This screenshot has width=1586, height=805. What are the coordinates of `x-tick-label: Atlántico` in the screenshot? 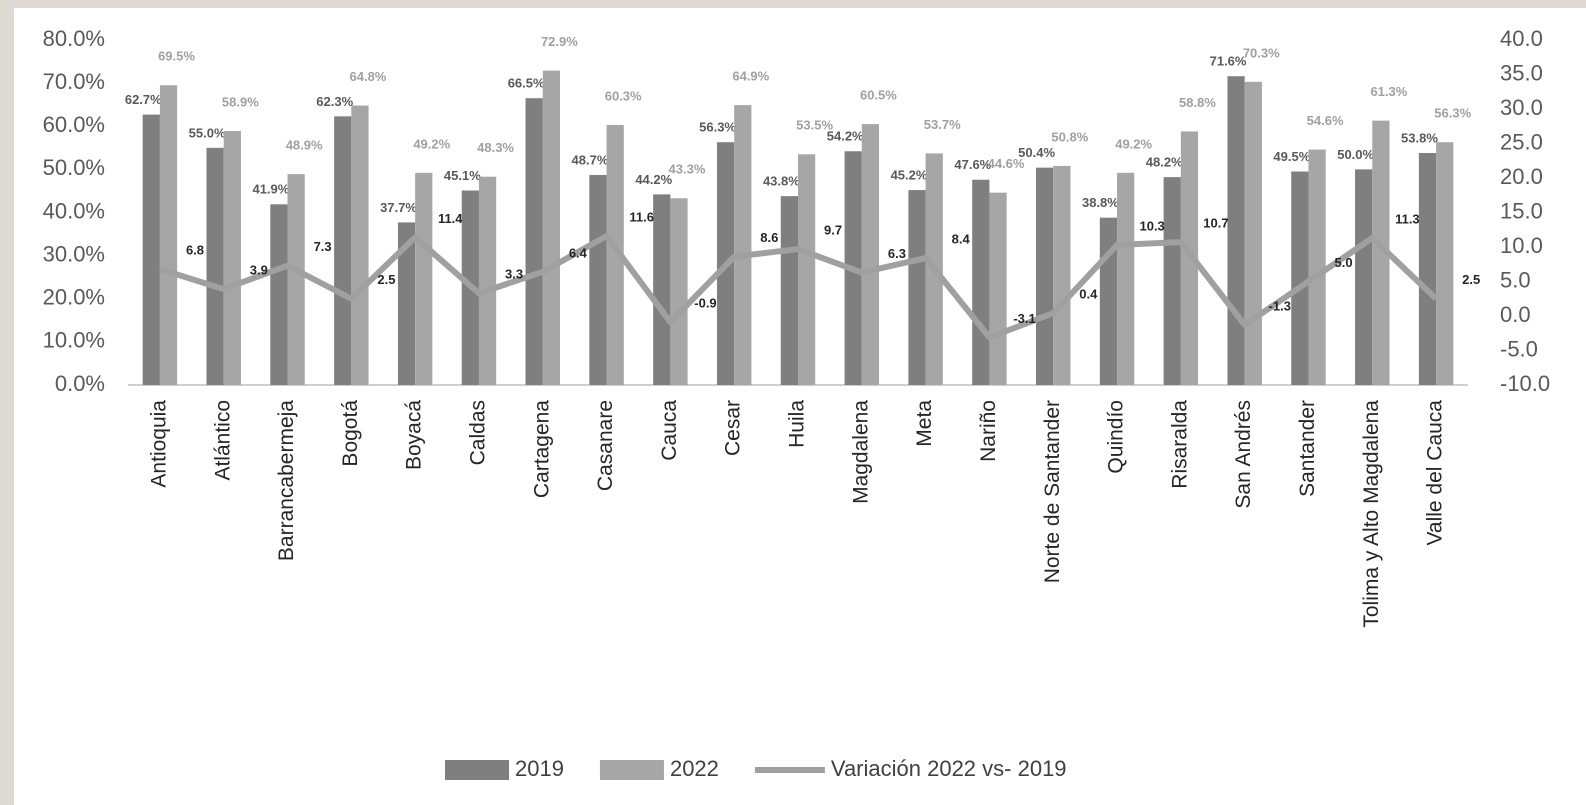 It's located at (222, 440).